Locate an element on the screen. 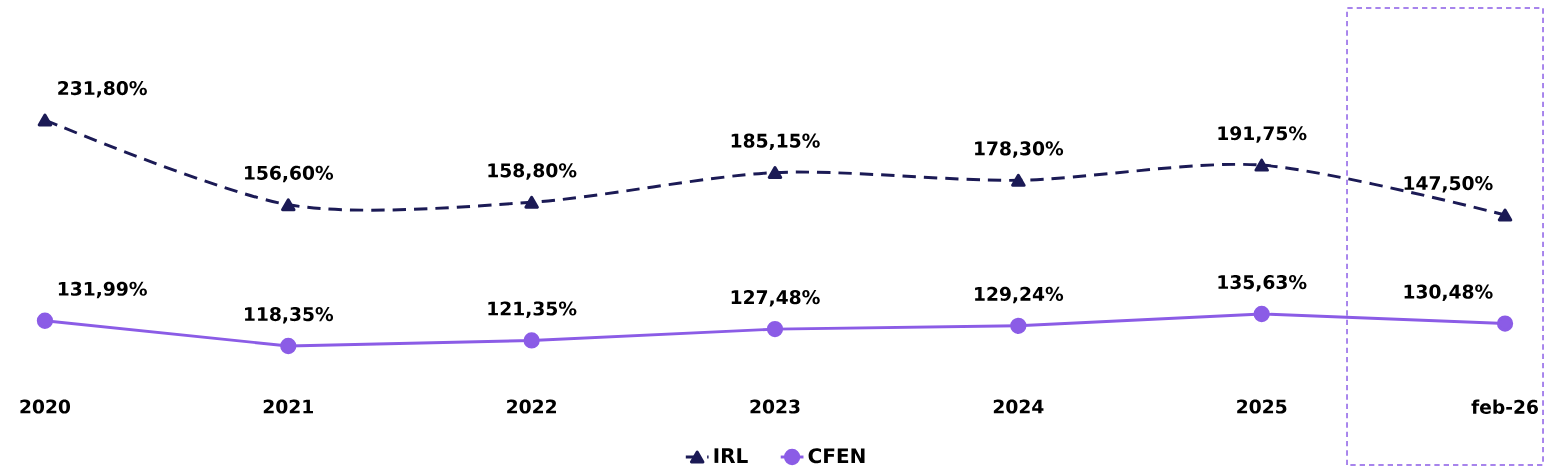 This screenshot has width=1545, height=471. x-tick-label: 2023 is located at coordinates (775, 406).